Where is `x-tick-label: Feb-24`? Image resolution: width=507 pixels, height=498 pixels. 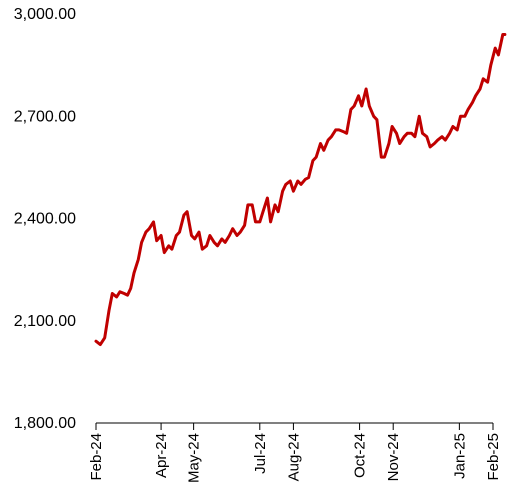 x-tick-label: Feb-24 is located at coordinates (96, 457).